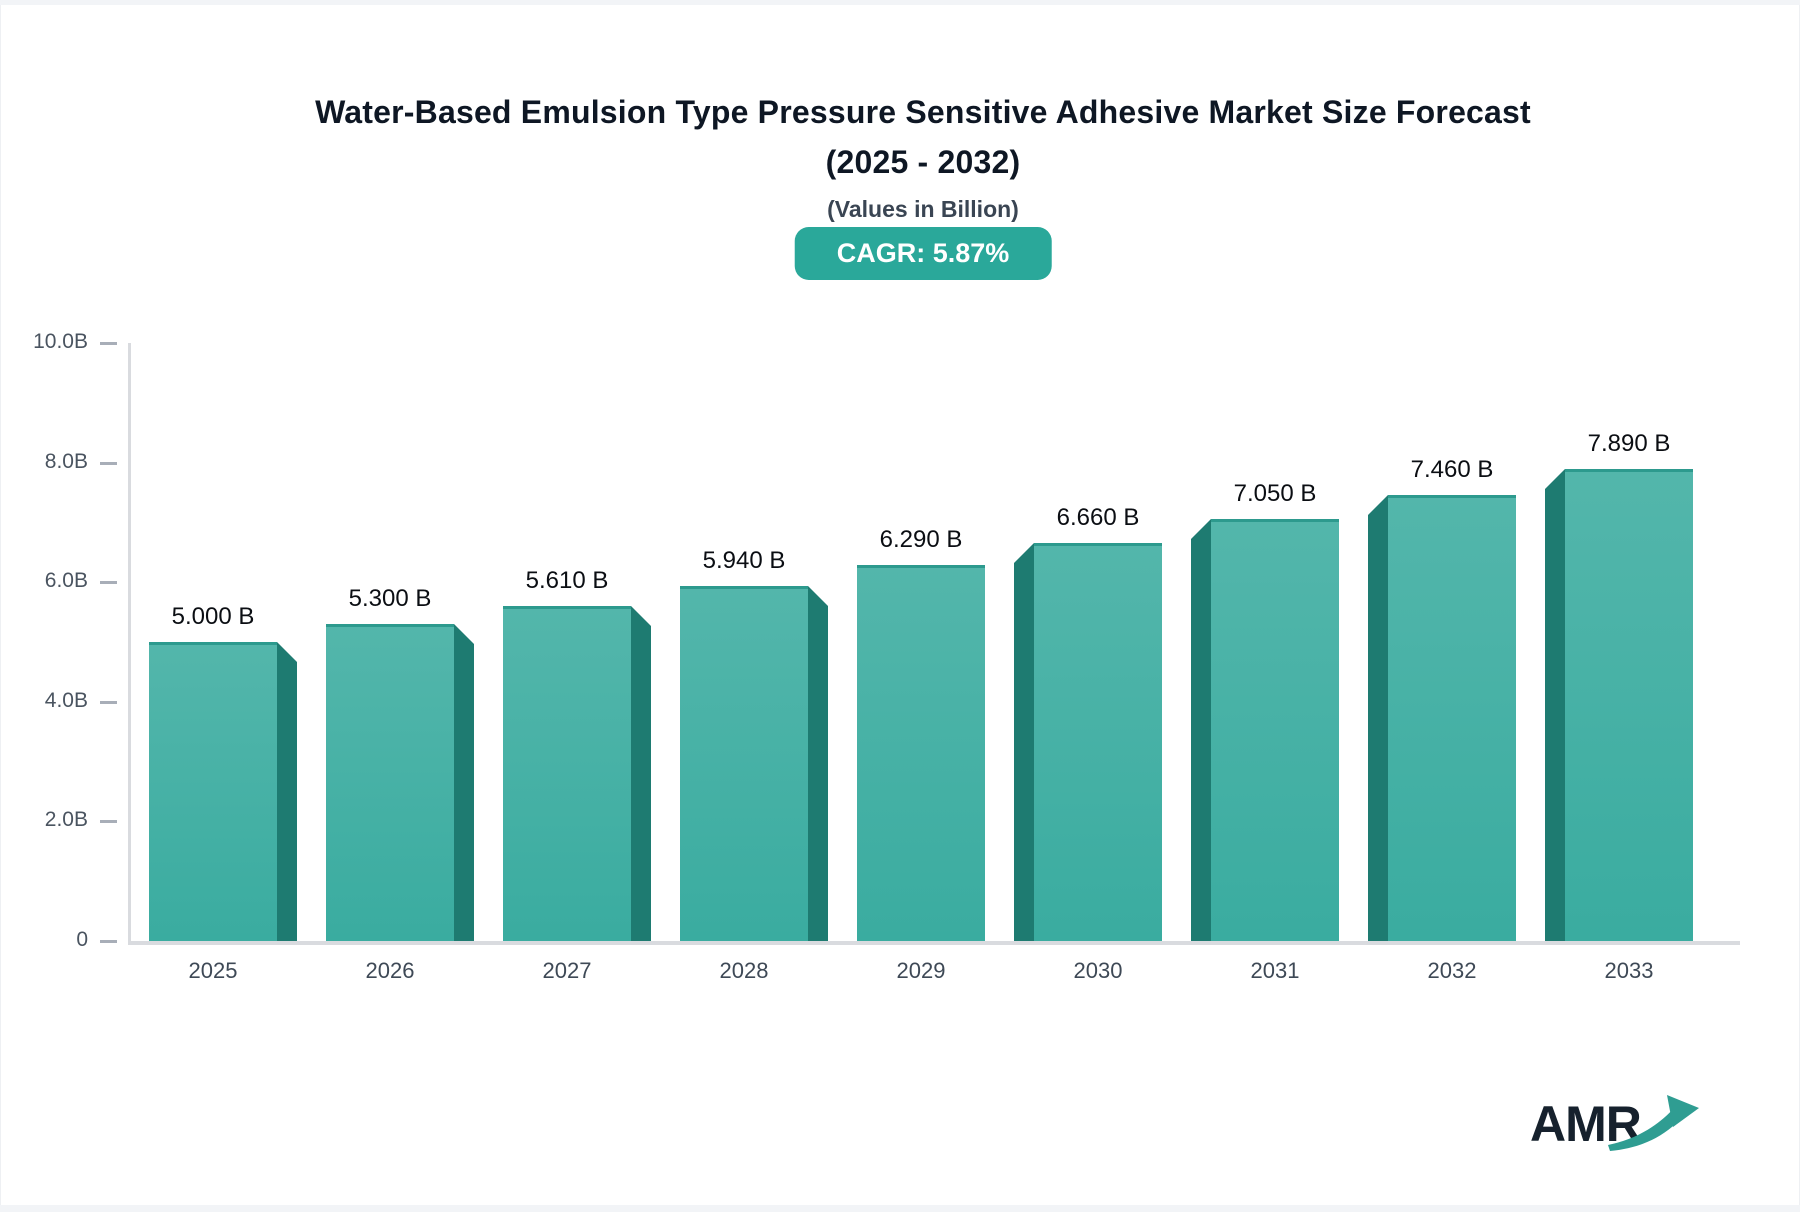  What do you see at coordinates (1629, 970) in the screenshot?
I see `x-axis-label-2033: 2033` at bounding box center [1629, 970].